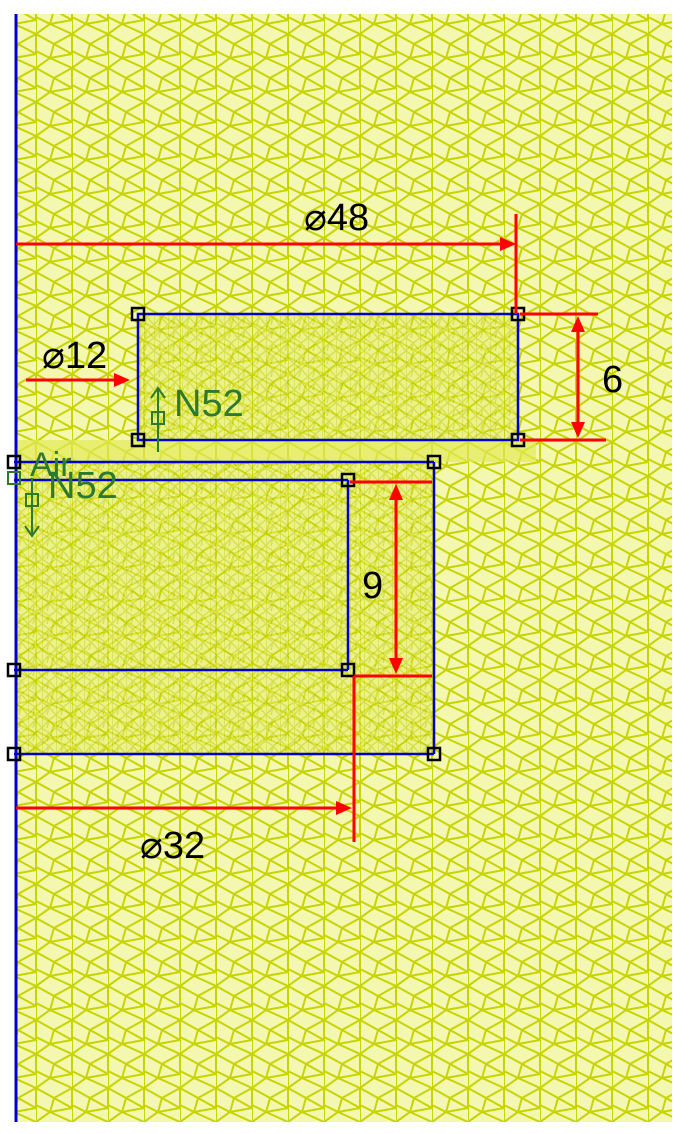  What do you see at coordinates (336, 218) in the screenshot?
I see `dim-outer-diameter-label: ⌀48` at bounding box center [336, 218].